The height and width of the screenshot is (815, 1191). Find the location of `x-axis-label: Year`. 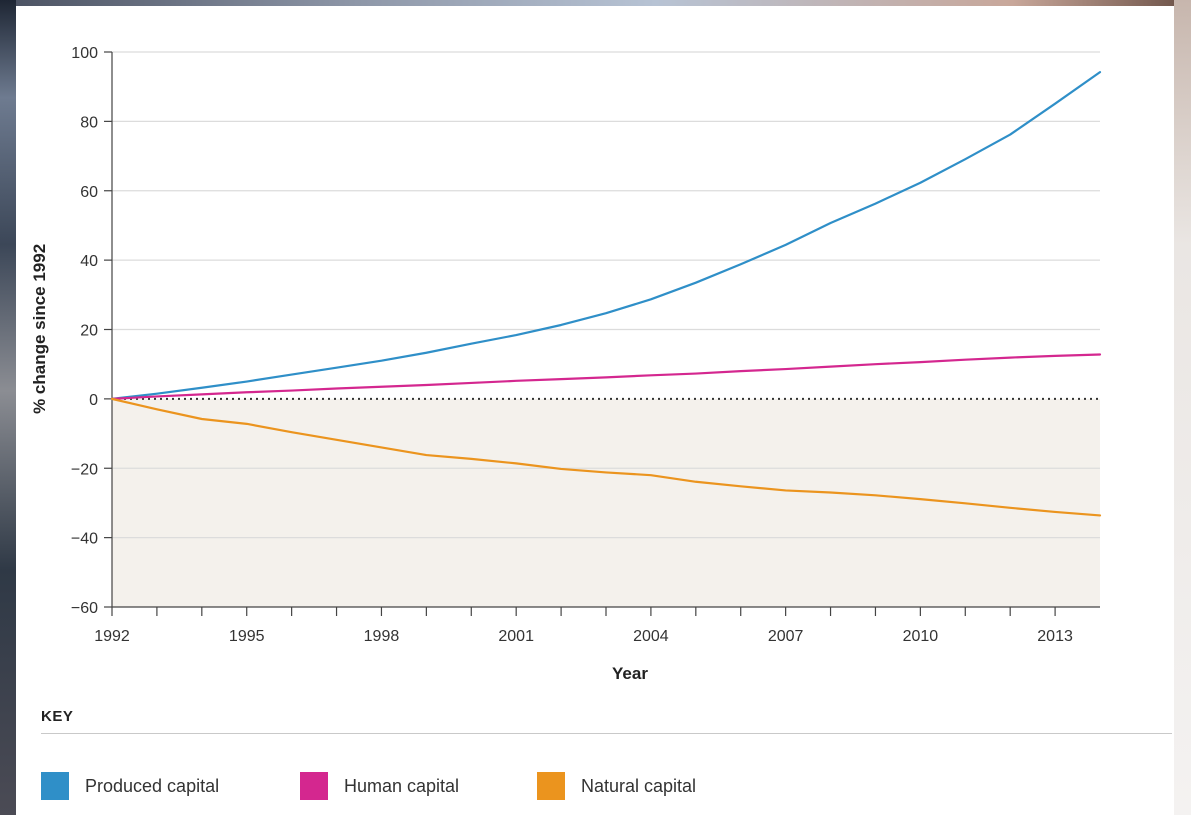

x-axis-label: Year is located at coordinates (630, 673).